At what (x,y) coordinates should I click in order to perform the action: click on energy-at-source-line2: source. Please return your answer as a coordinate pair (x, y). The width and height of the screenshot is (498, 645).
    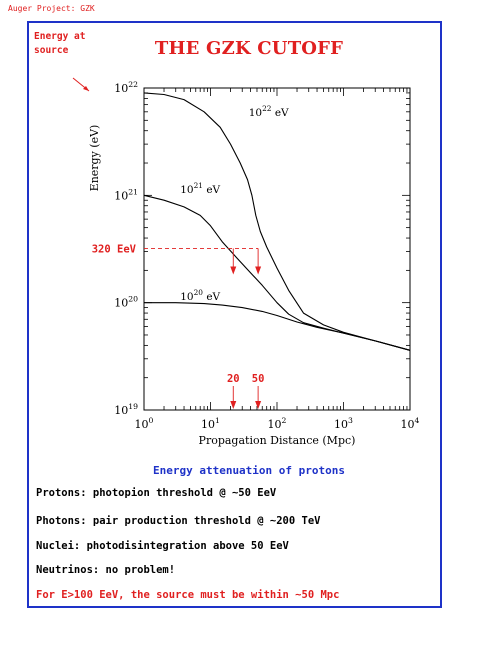
    Looking at the image, I should click on (51, 50).